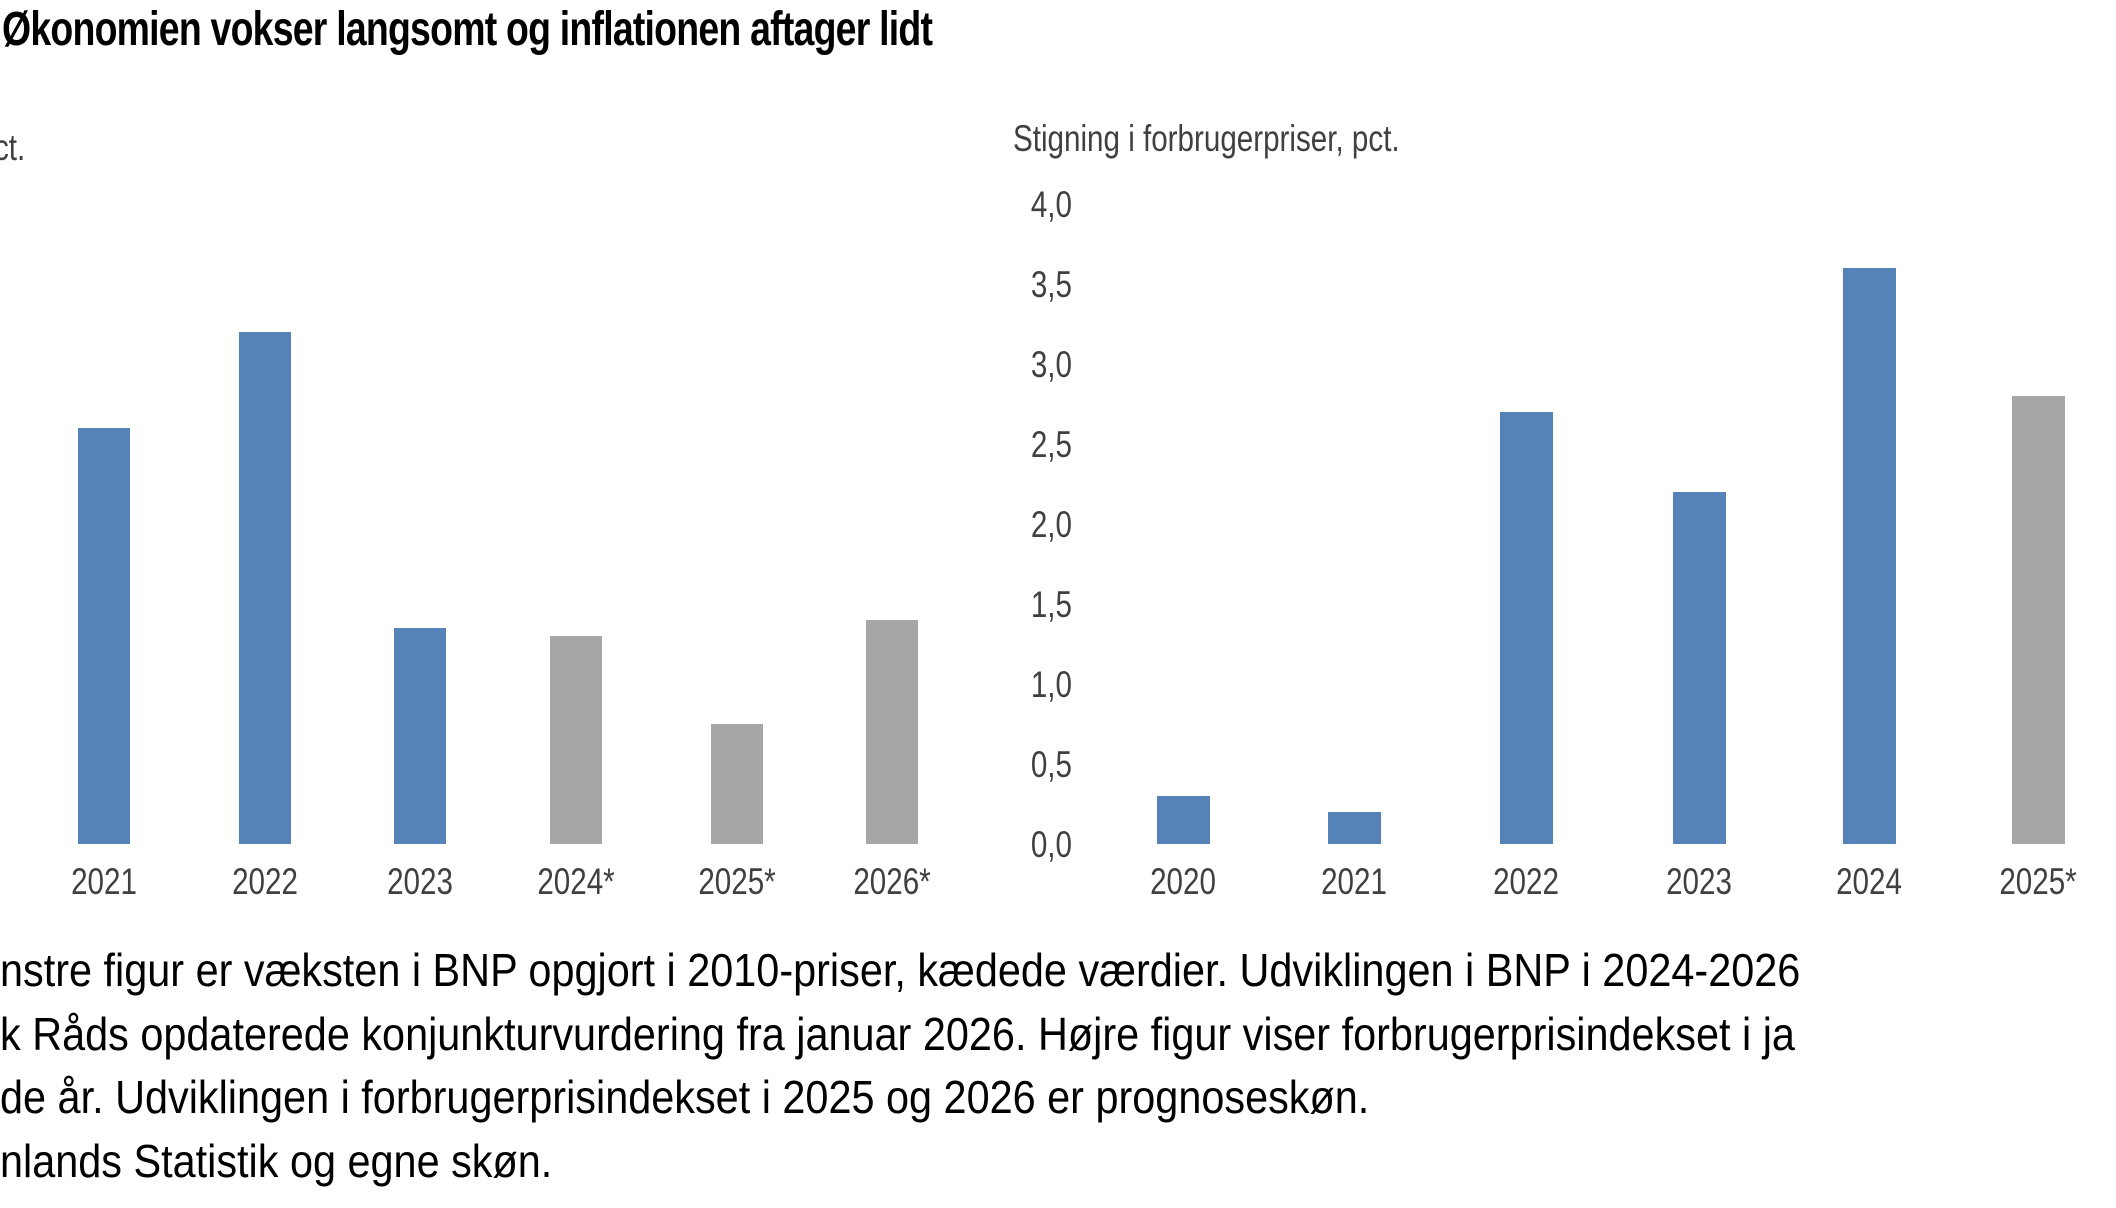 This screenshot has height=1208, width=2116. What do you see at coordinates (1051, 524) in the screenshot?
I see `y-tick-2,0: 2,0` at bounding box center [1051, 524].